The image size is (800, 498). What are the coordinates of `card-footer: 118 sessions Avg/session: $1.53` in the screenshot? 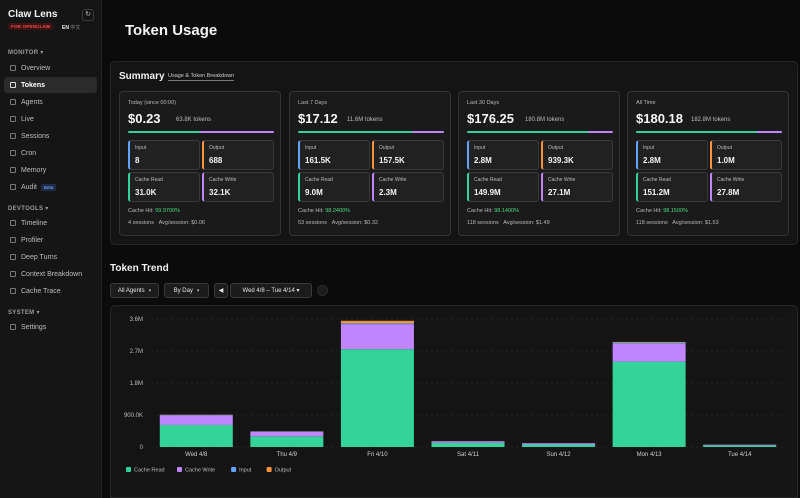 It's located at (677, 223).